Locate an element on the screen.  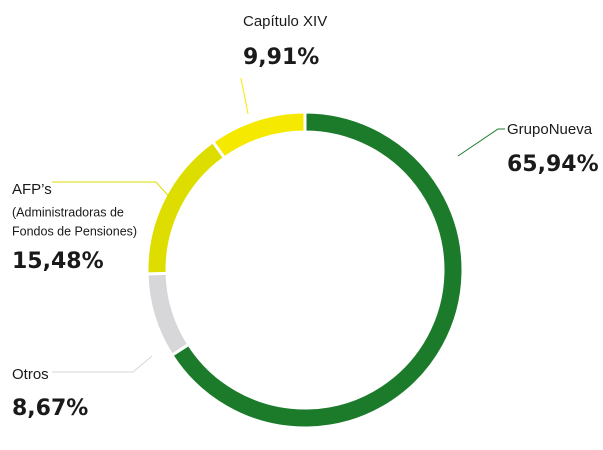
category-note: Fondos de Pensiones) is located at coordinates (74, 231).